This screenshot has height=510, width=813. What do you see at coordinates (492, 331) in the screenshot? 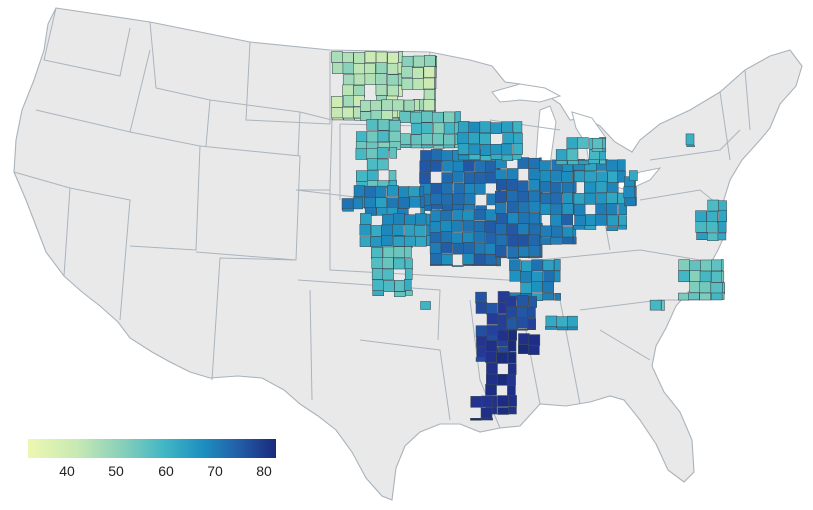
I see `county-cell-arkansas-east` at bounding box center [492, 331].